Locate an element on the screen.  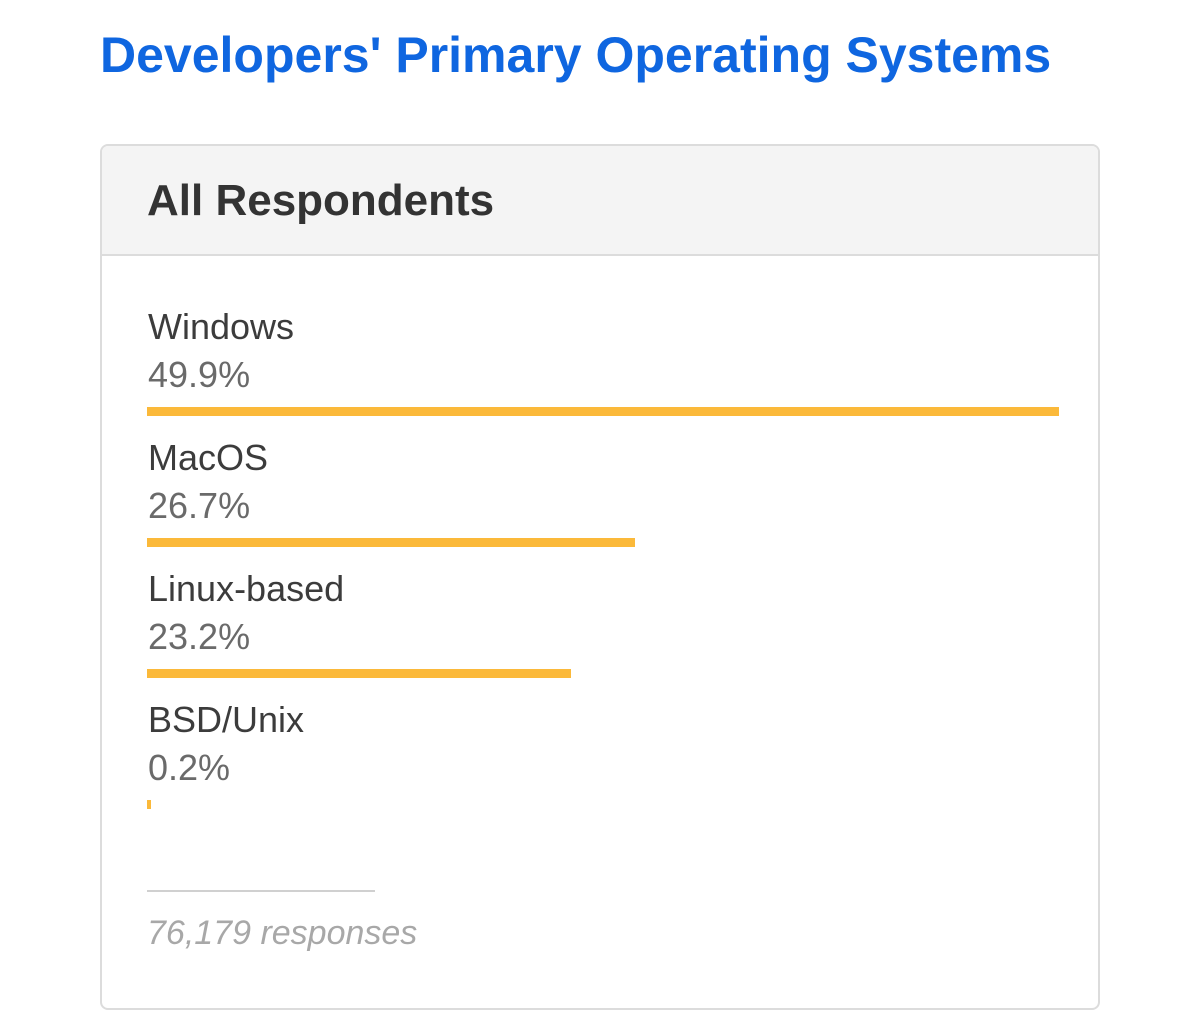
category-label: Linux-based is located at coordinates (246, 588).